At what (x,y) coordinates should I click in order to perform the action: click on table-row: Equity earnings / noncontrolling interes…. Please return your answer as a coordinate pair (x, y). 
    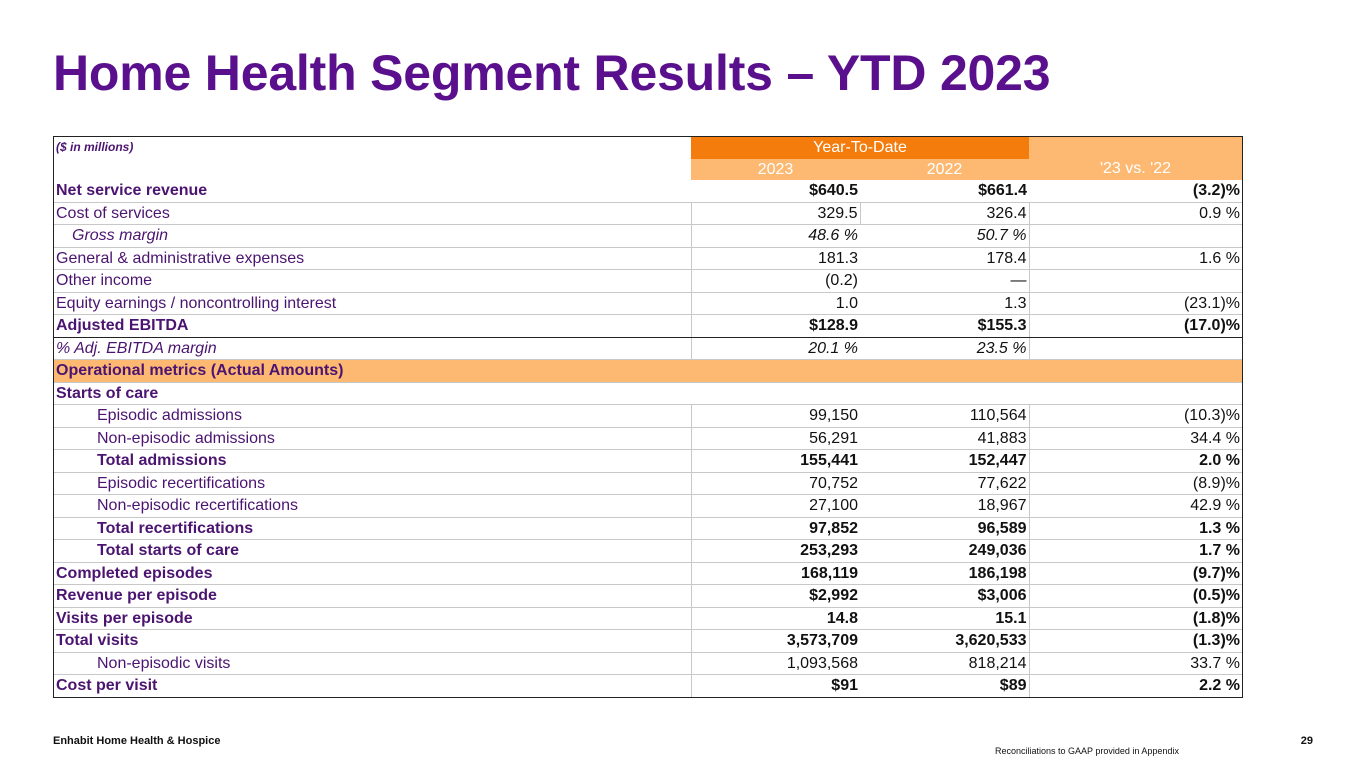
    Looking at the image, I should click on (648, 303).